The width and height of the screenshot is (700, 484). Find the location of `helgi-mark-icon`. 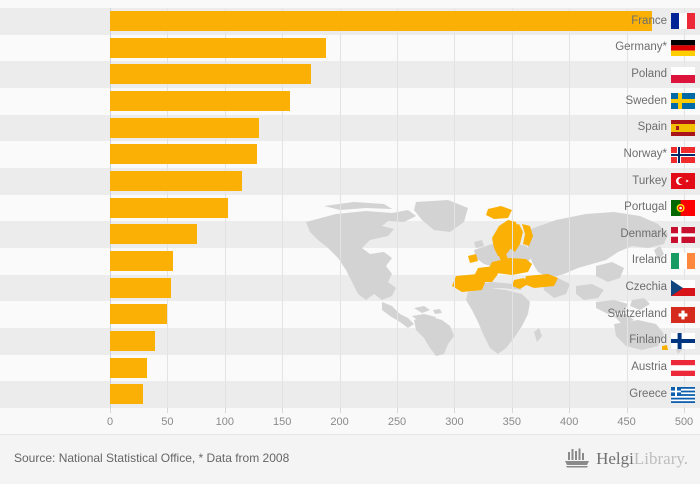

helgi-mark-icon is located at coordinates (577, 458).